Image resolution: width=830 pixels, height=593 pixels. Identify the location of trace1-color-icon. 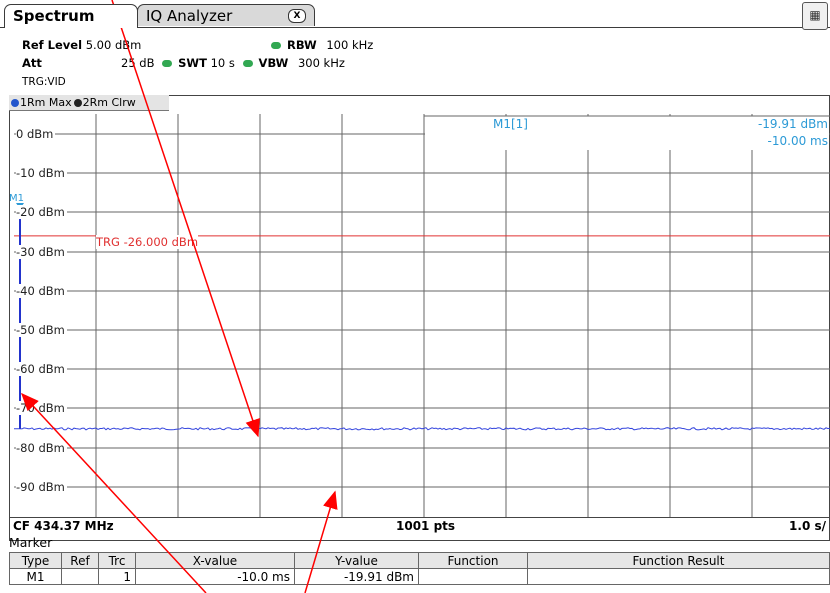
(15, 103).